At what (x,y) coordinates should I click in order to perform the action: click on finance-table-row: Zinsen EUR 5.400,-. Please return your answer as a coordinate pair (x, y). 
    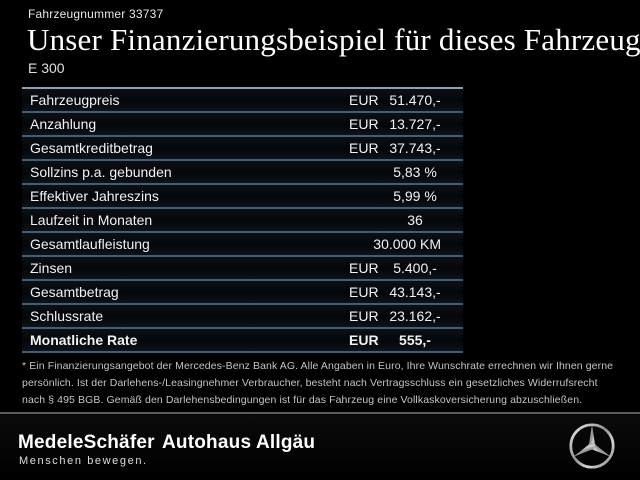
    Looking at the image, I should click on (242, 269).